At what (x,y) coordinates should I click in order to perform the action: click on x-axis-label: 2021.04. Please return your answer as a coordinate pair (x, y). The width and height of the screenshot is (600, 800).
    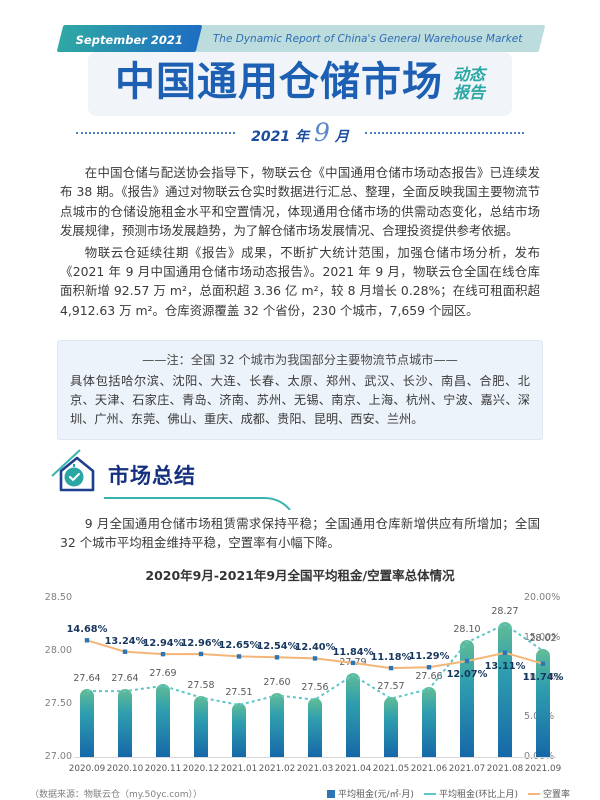
    Looking at the image, I should click on (353, 769).